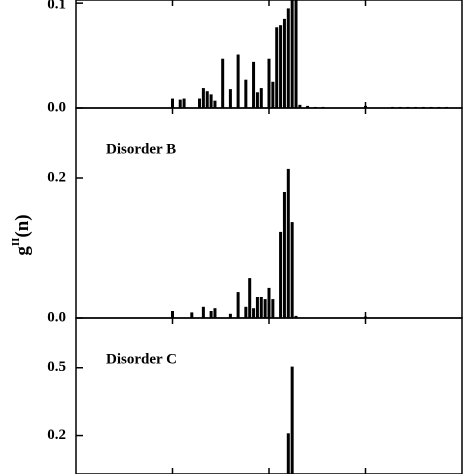 This screenshot has width=474, height=474. I want to click on y-tick-label: 0.5, so click(56, 367).